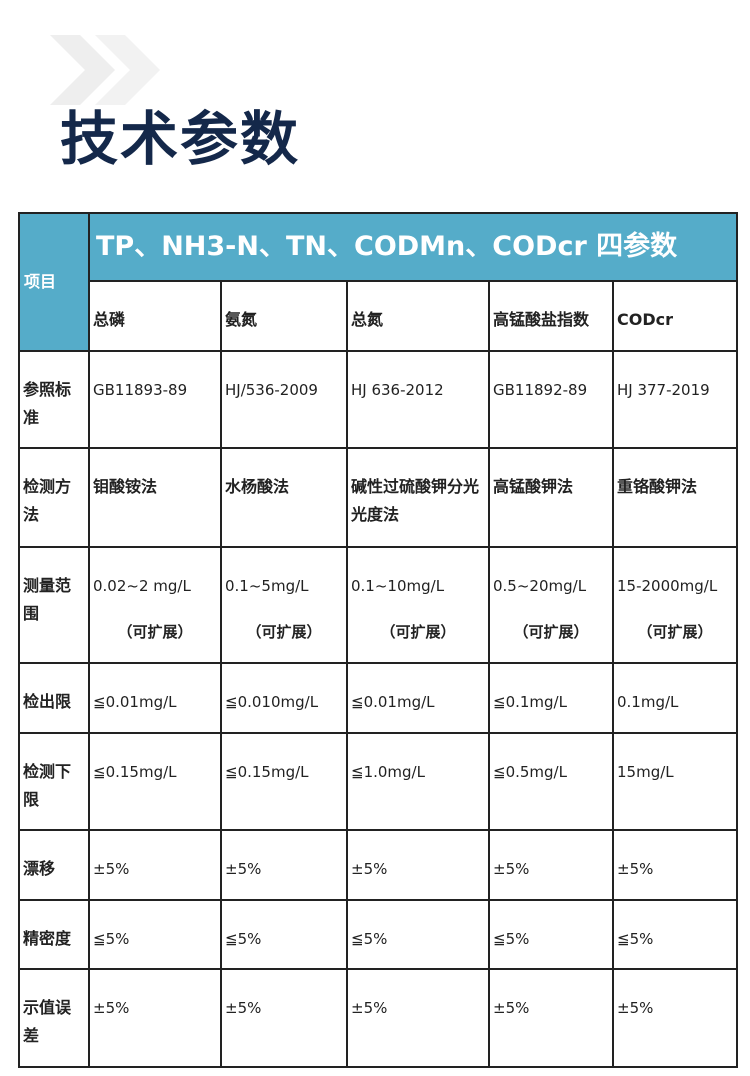  Describe the element at coordinates (418, 497) in the screenshot. I see `cell: 碱性过硫酸钾分光光度法` at that location.